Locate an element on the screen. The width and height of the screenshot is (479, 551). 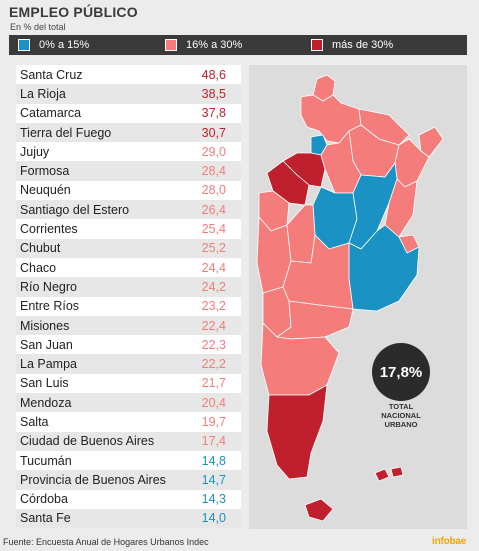
table-row: Santa Cruz 48,6 is located at coordinates (128, 75).